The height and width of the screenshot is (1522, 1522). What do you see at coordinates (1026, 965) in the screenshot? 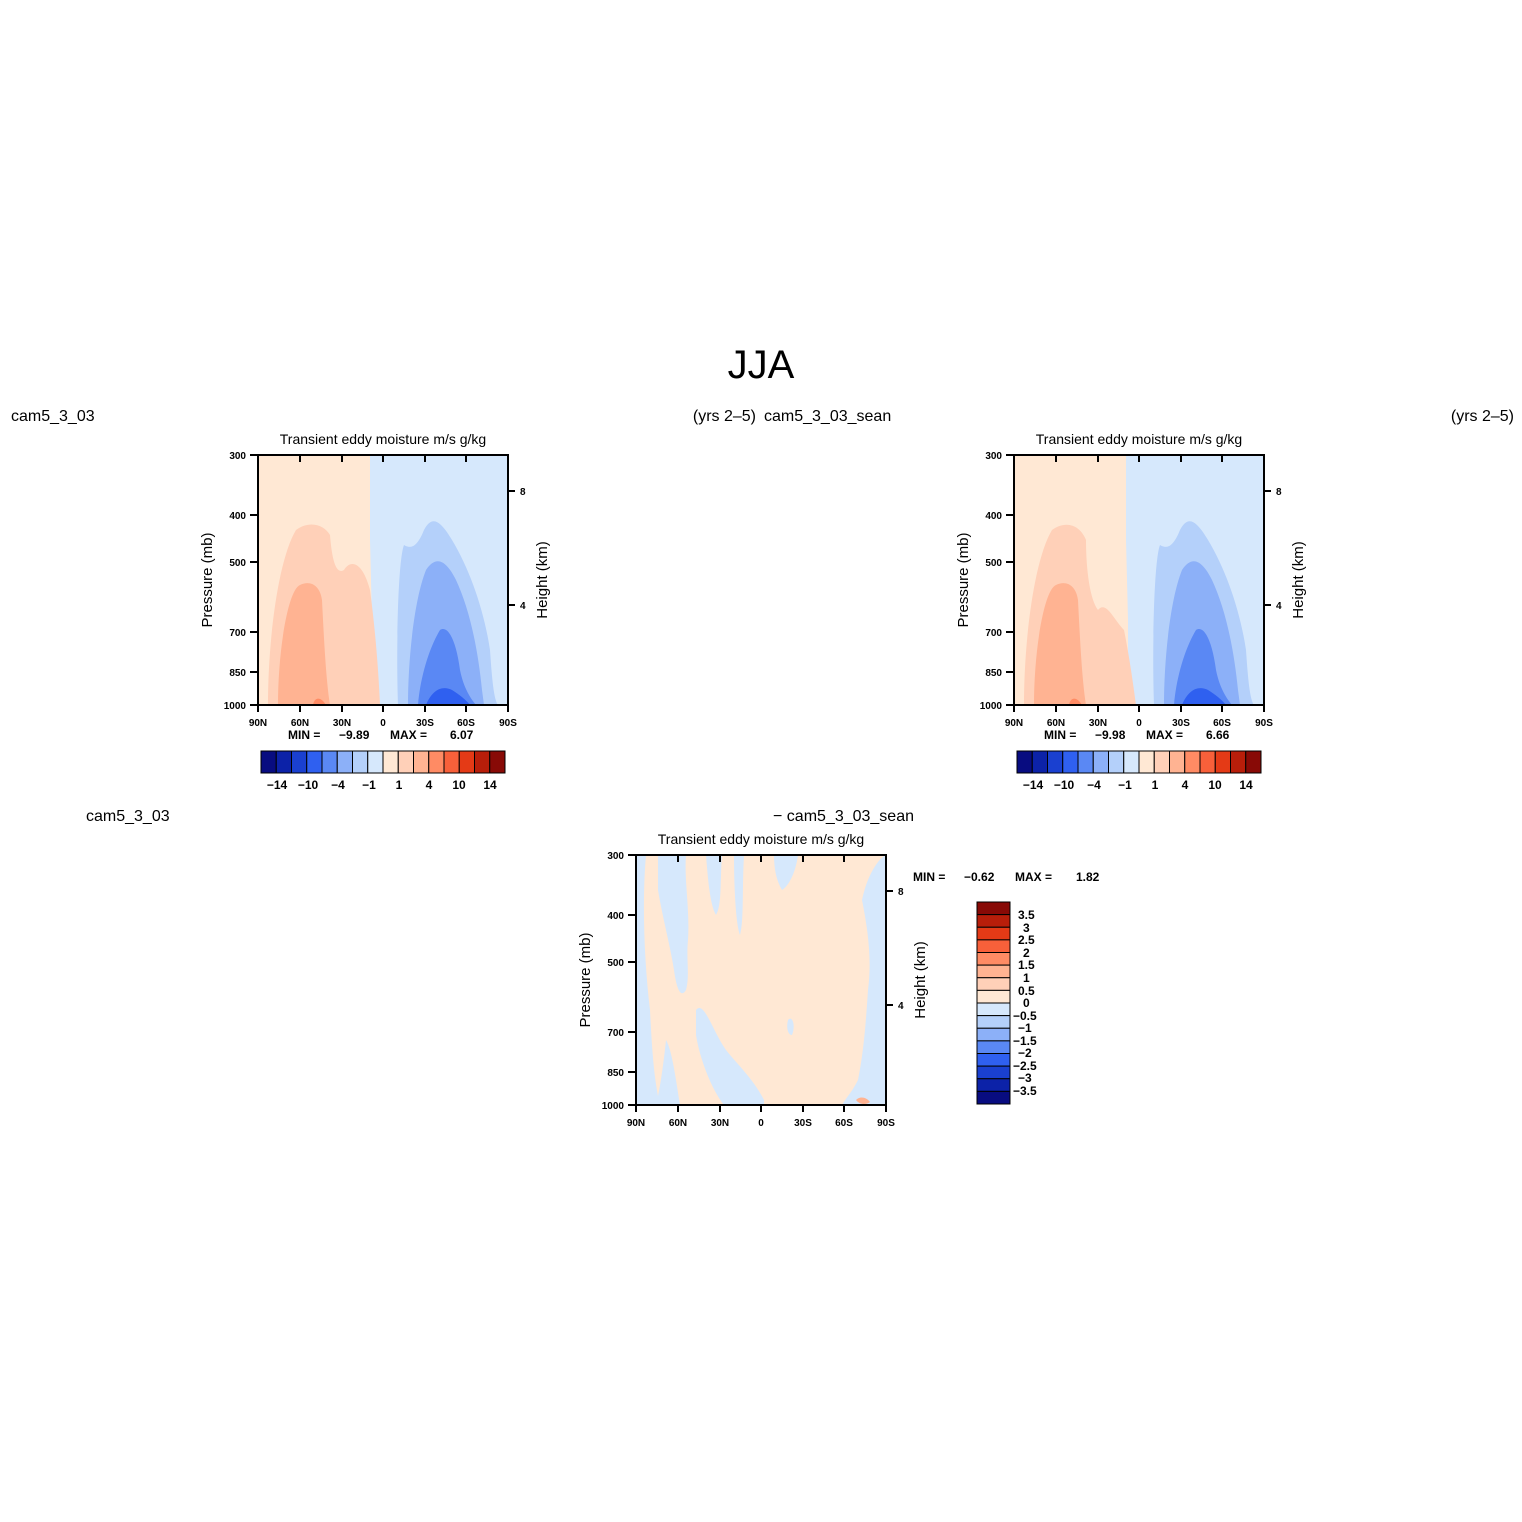
I see `panel-difference-cbar-label: 1.5` at bounding box center [1026, 965].